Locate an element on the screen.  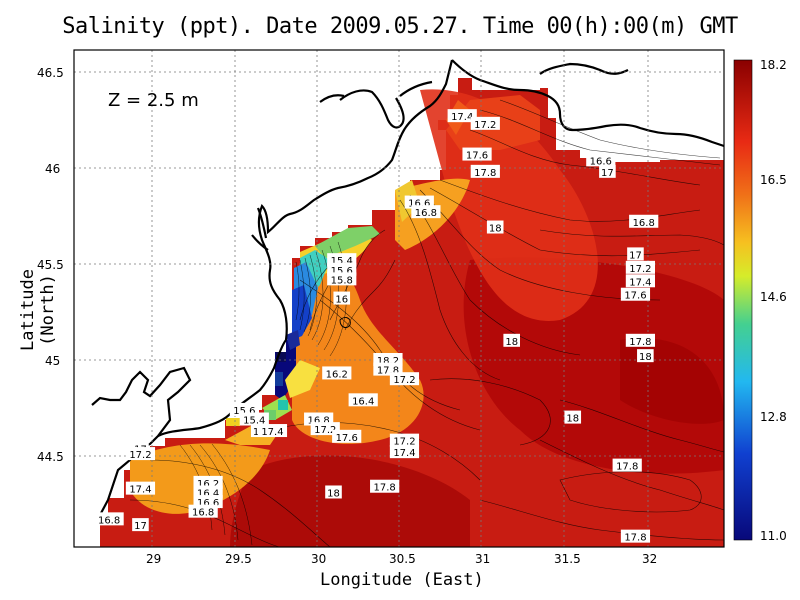
contour-label: 16 is located at coordinates (342, 298).